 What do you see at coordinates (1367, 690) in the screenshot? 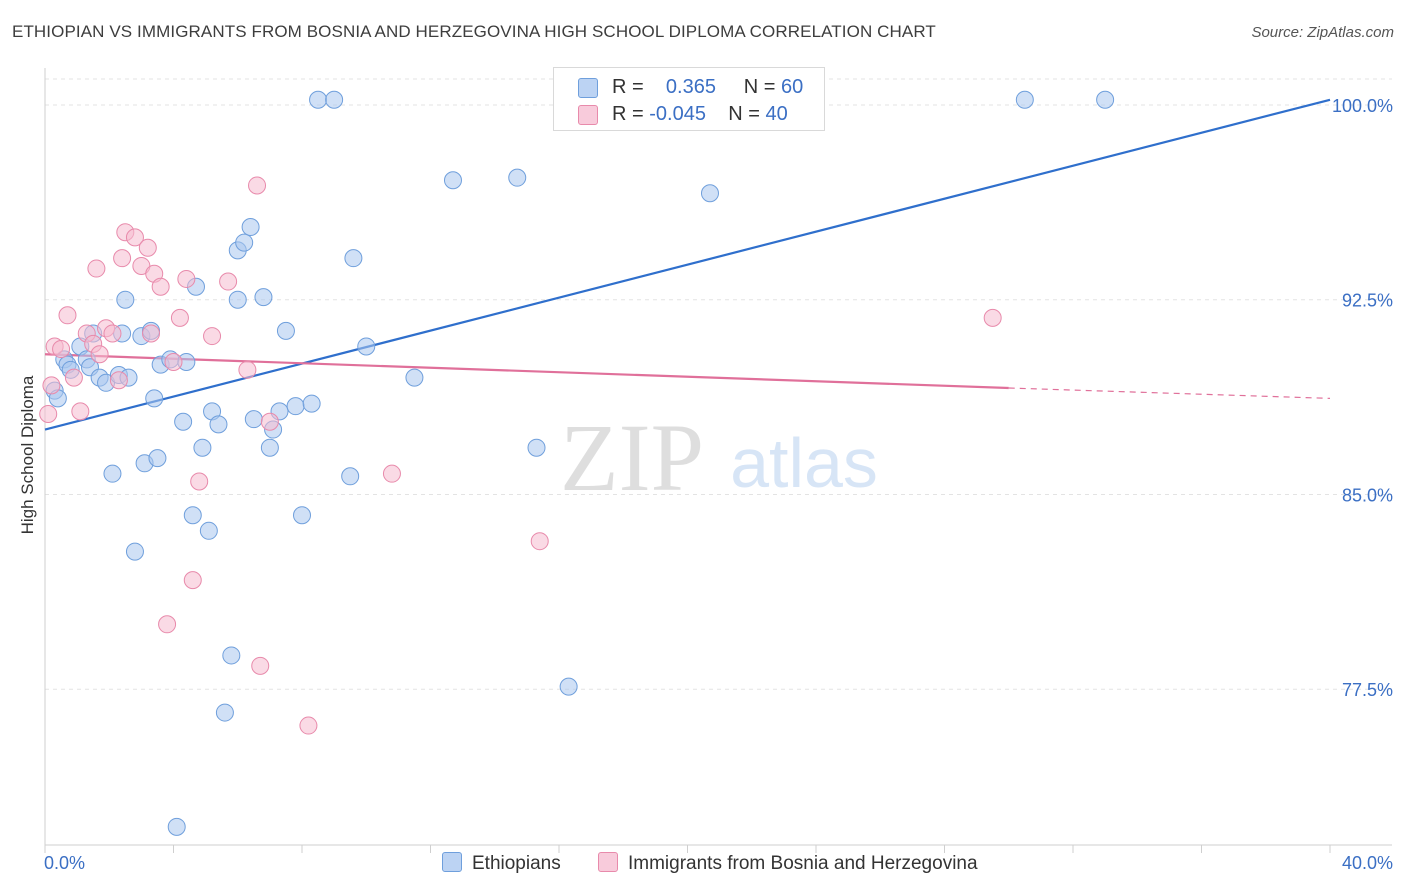
I see `y-tick-label: 77.5%` at bounding box center [1367, 690].